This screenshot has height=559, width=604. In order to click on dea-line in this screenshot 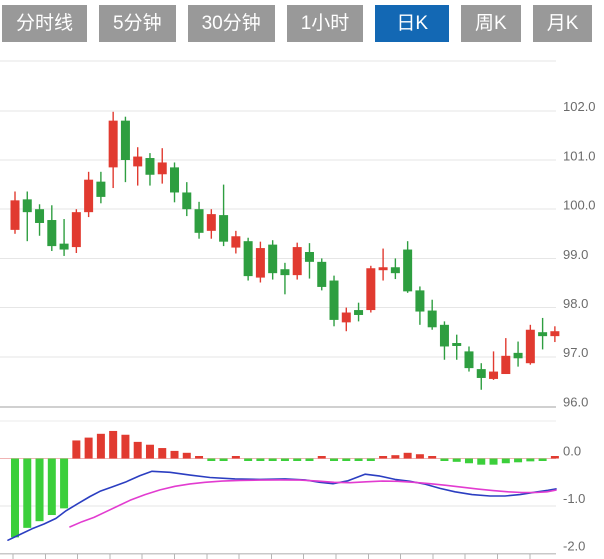, I will do `click(313, 503)`.